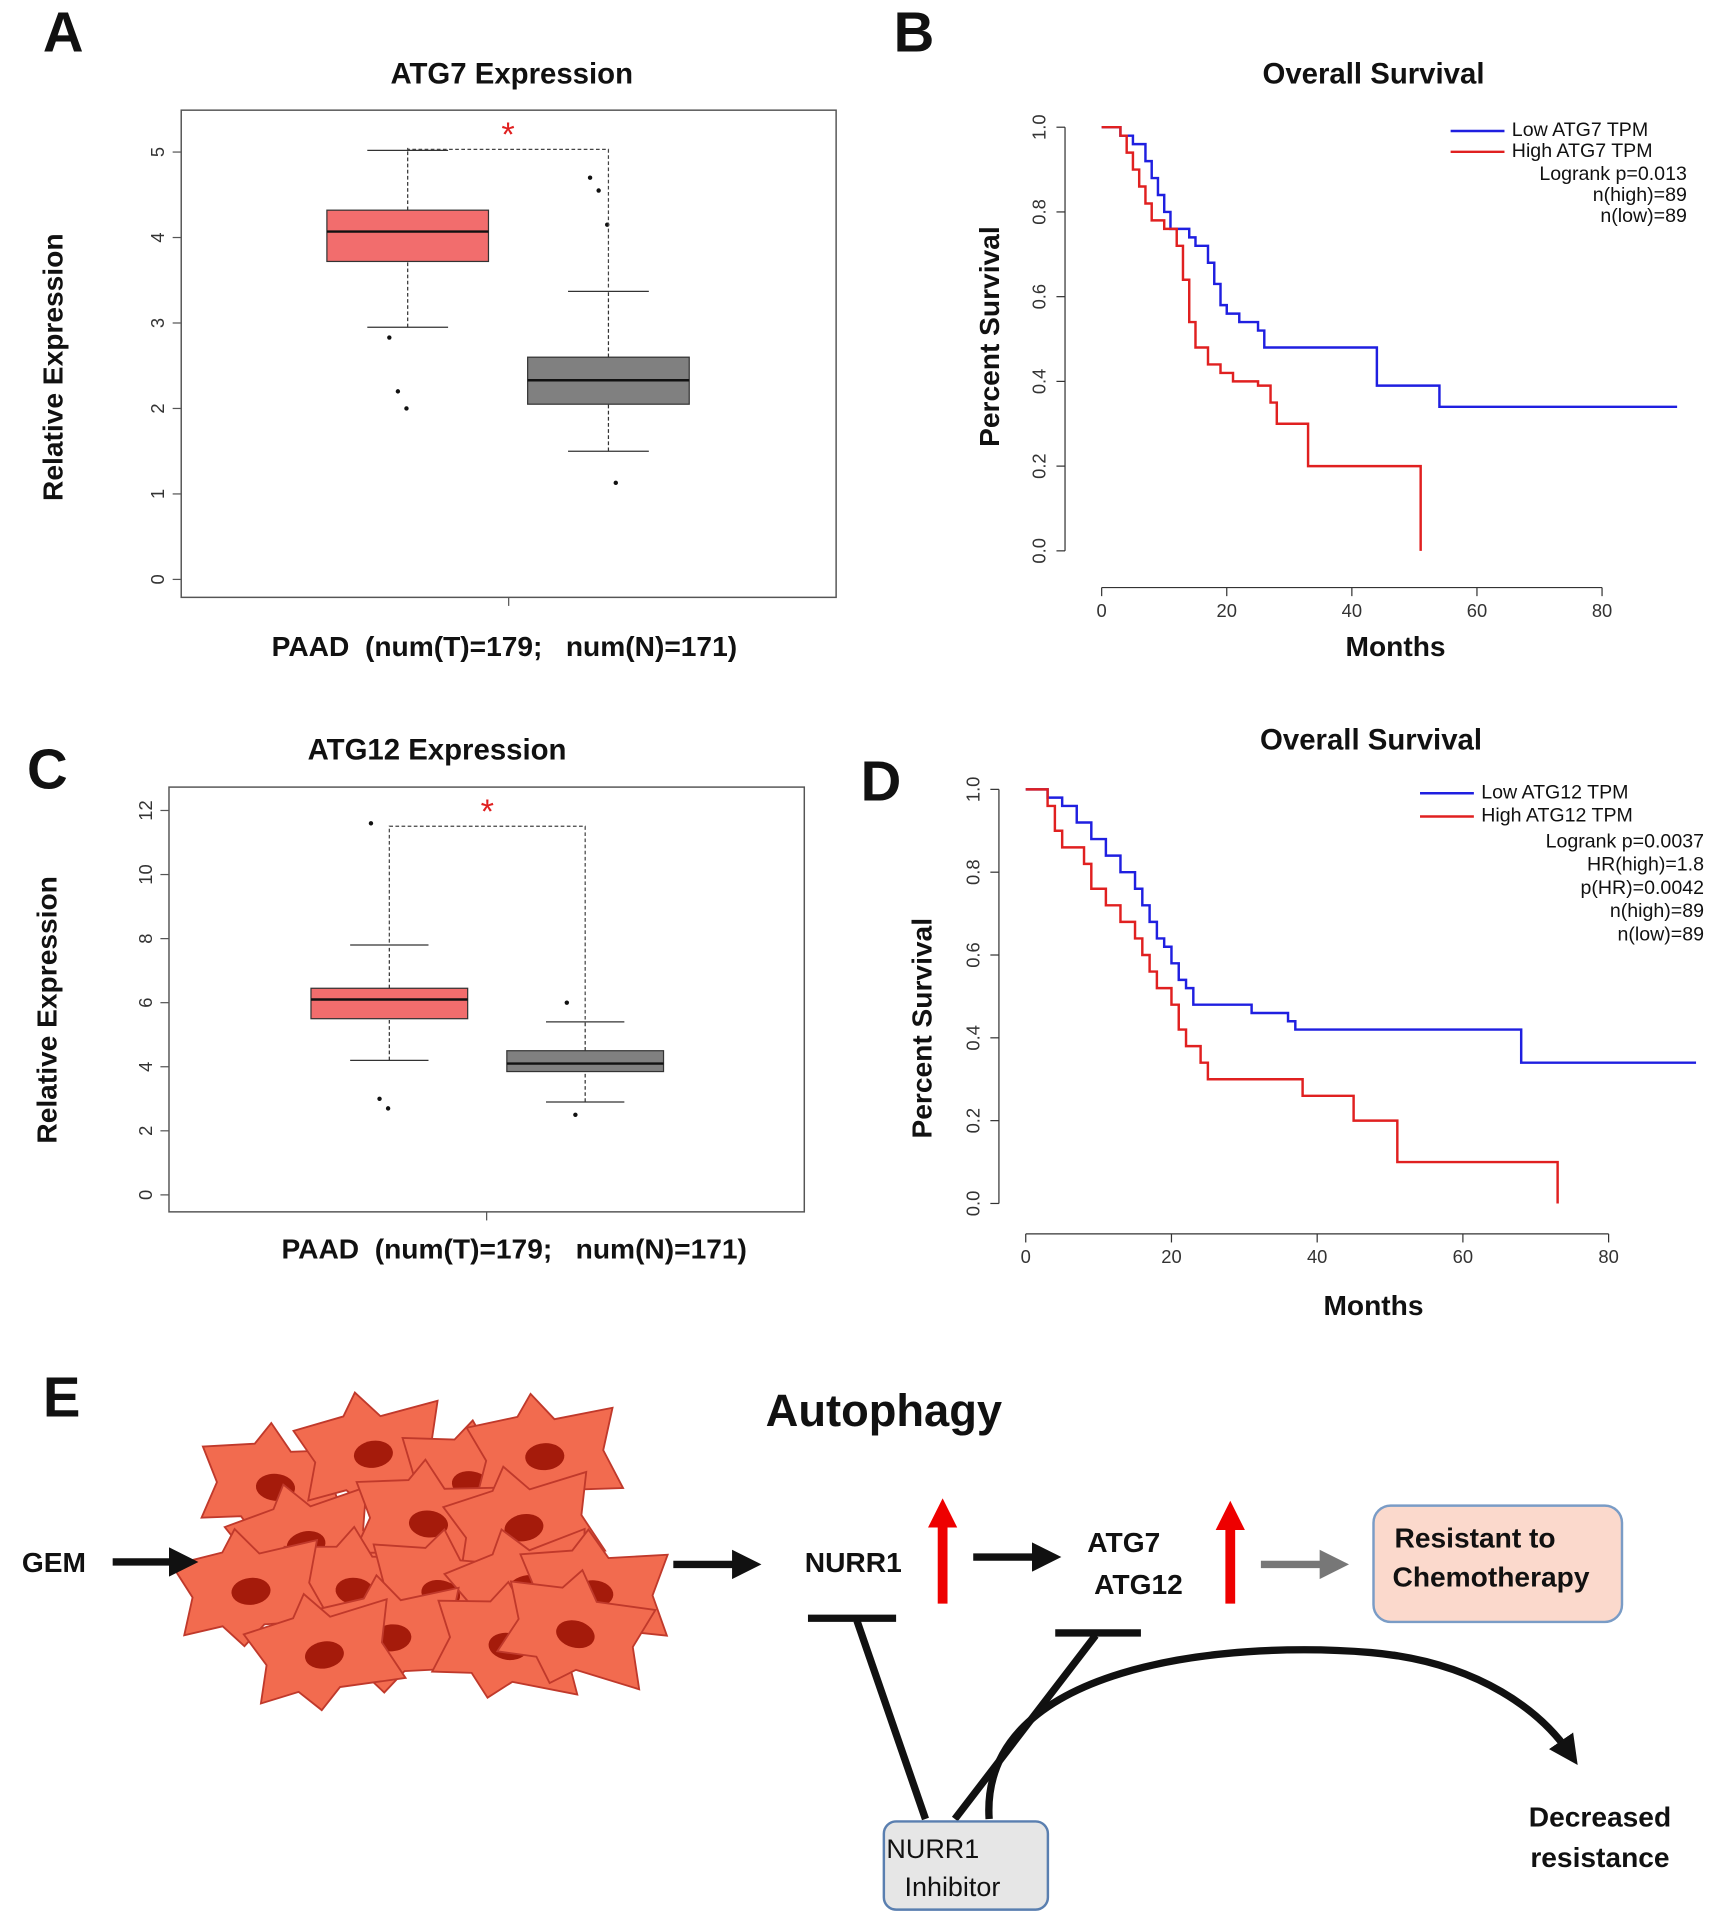  Describe the element at coordinates (1645, 865) in the screenshot. I see `legend-note: HR(high)=1.8` at that location.